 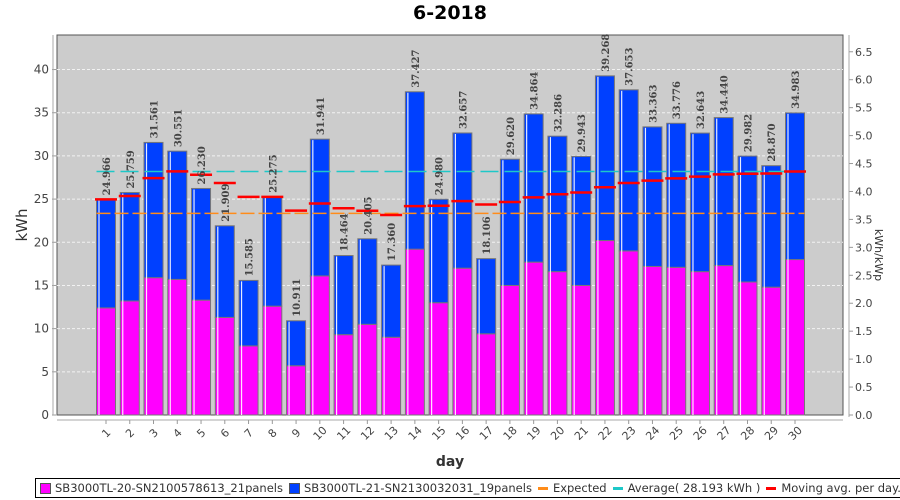 What do you see at coordinates (725, 94) in the screenshot?
I see `data-label: 34.440` at bounding box center [725, 94].